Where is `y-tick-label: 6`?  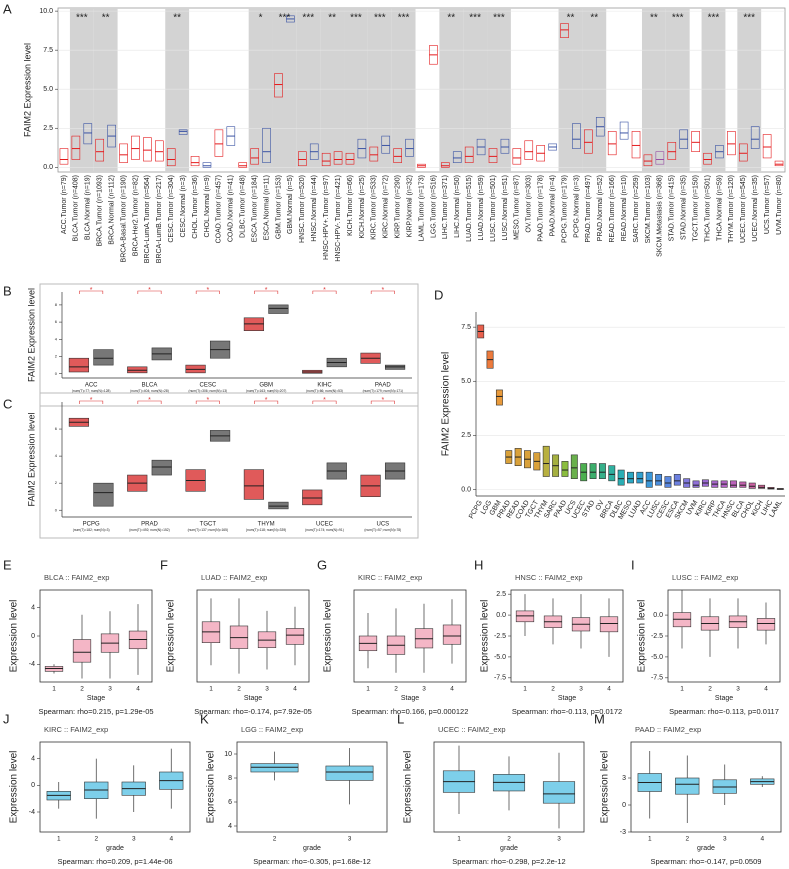
y-tick-label: 6 is located at coordinates (56, 428).